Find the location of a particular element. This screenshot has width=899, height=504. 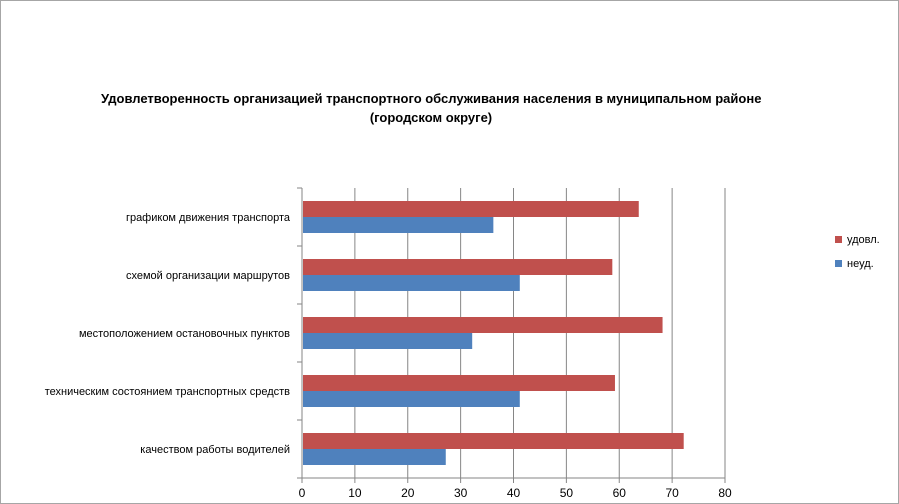

x-tick-label: 70 is located at coordinates (672, 493).